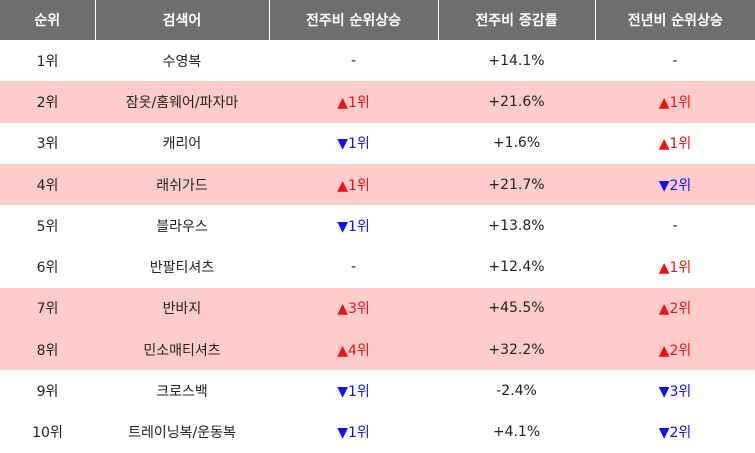 The width and height of the screenshot is (755, 453). Describe the element at coordinates (516, 391) in the screenshot. I see `week-rate-change-cell: -2.4%` at that location.